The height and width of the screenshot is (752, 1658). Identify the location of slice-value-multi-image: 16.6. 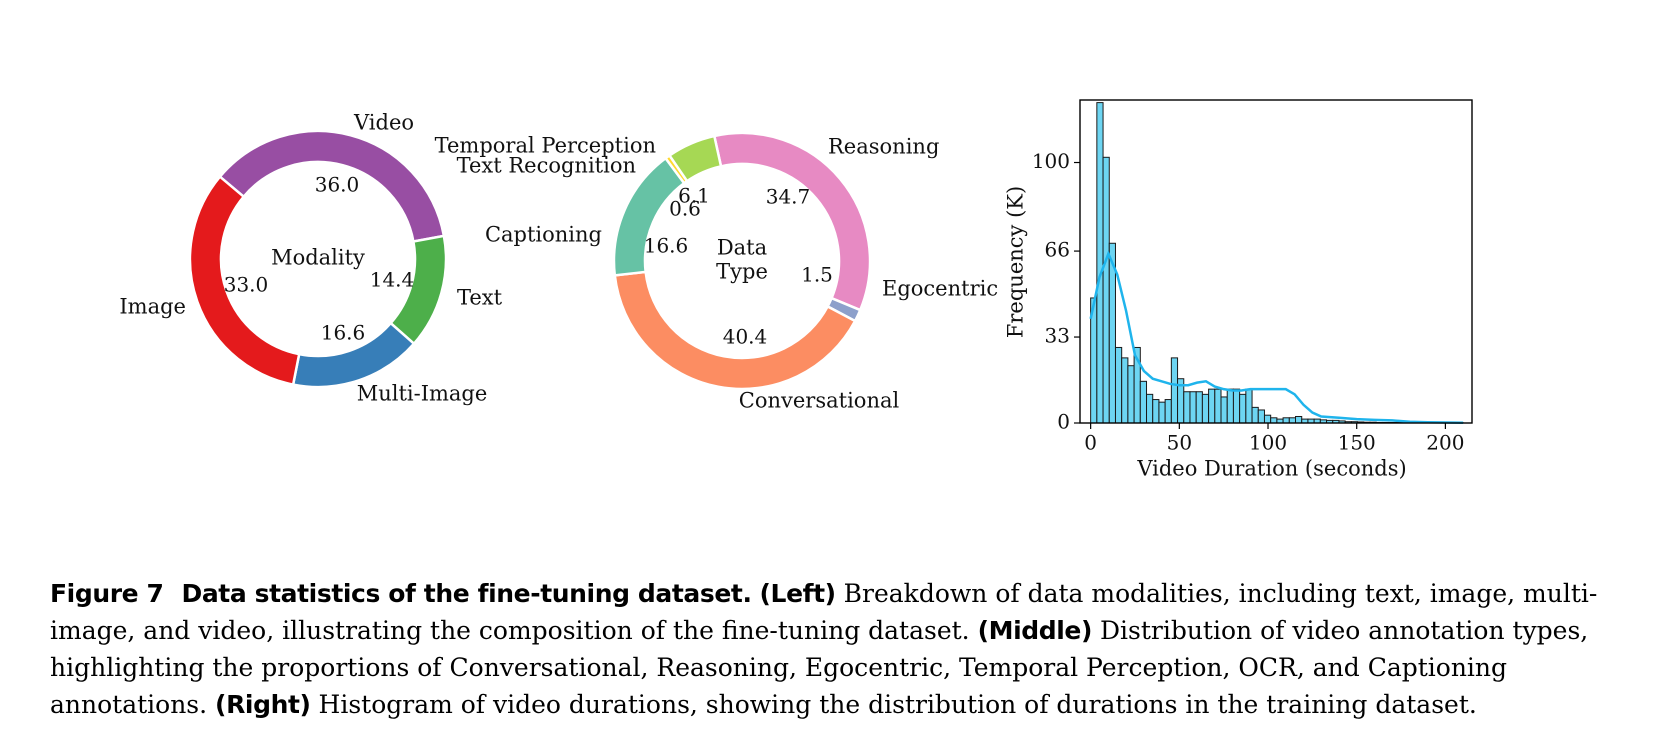
(343, 333).